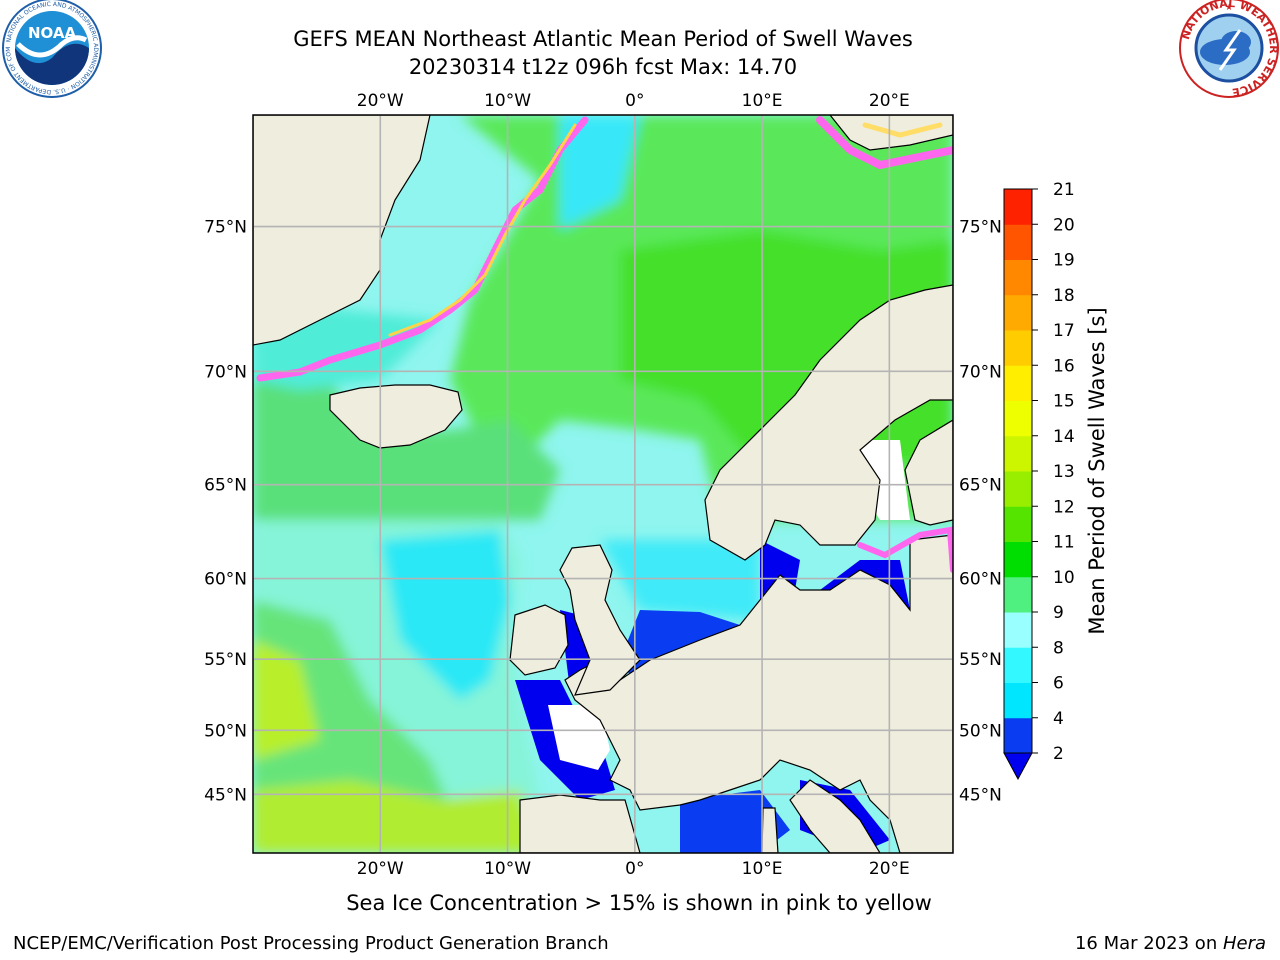 The height and width of the screenshot is (960, 1280). I want to click on colorbar-tick-10: 15, so click(1064, 402).